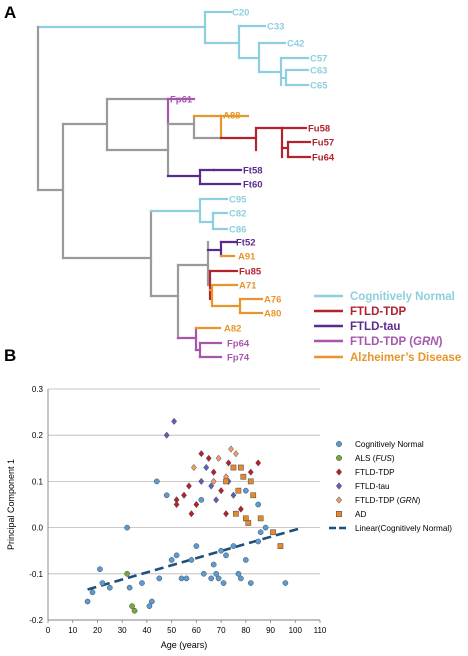 The height and width of the screenshot is (656, 468). What do you see at coordinates (318, 71) in the screenshot?
I see `leaf-label: C63` at bounding box center [318, 71].